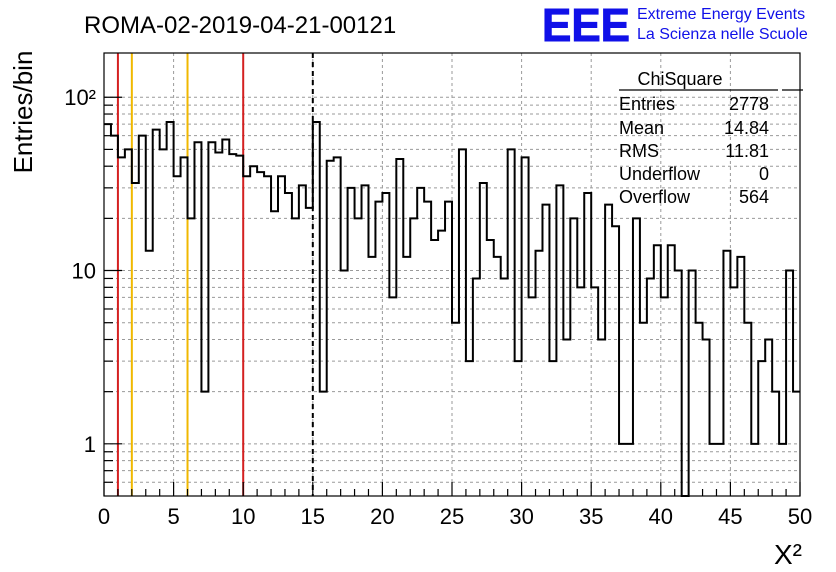  I want to click on x-tick-label: 0, so click(104, 516).